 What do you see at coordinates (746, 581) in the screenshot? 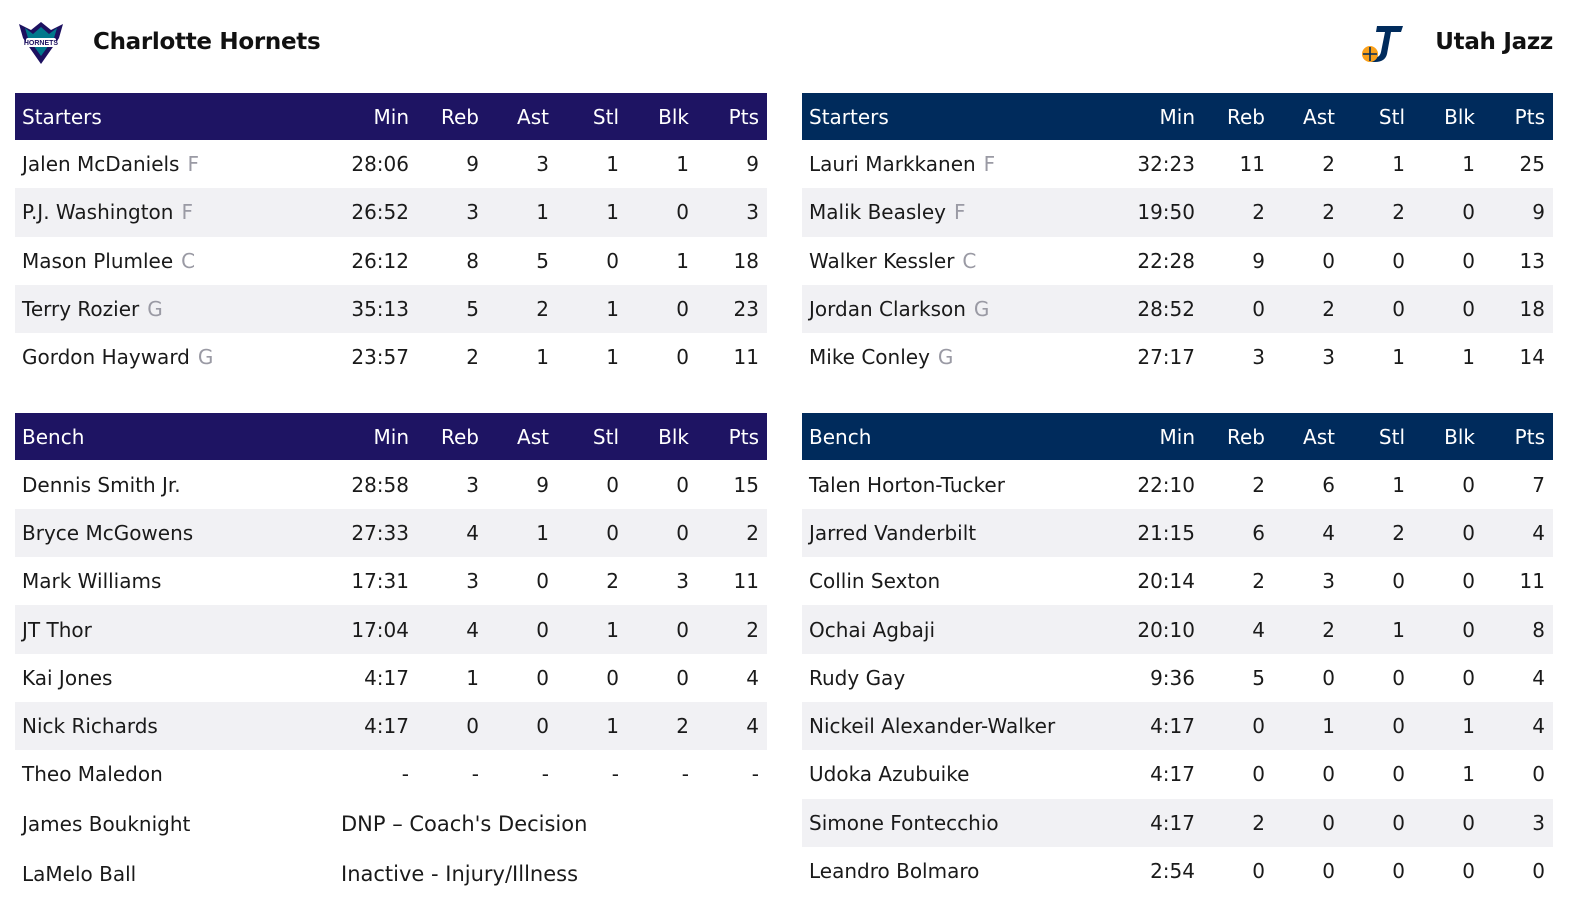
I see `stat-pts: 11` at bounding box center [746, 581].